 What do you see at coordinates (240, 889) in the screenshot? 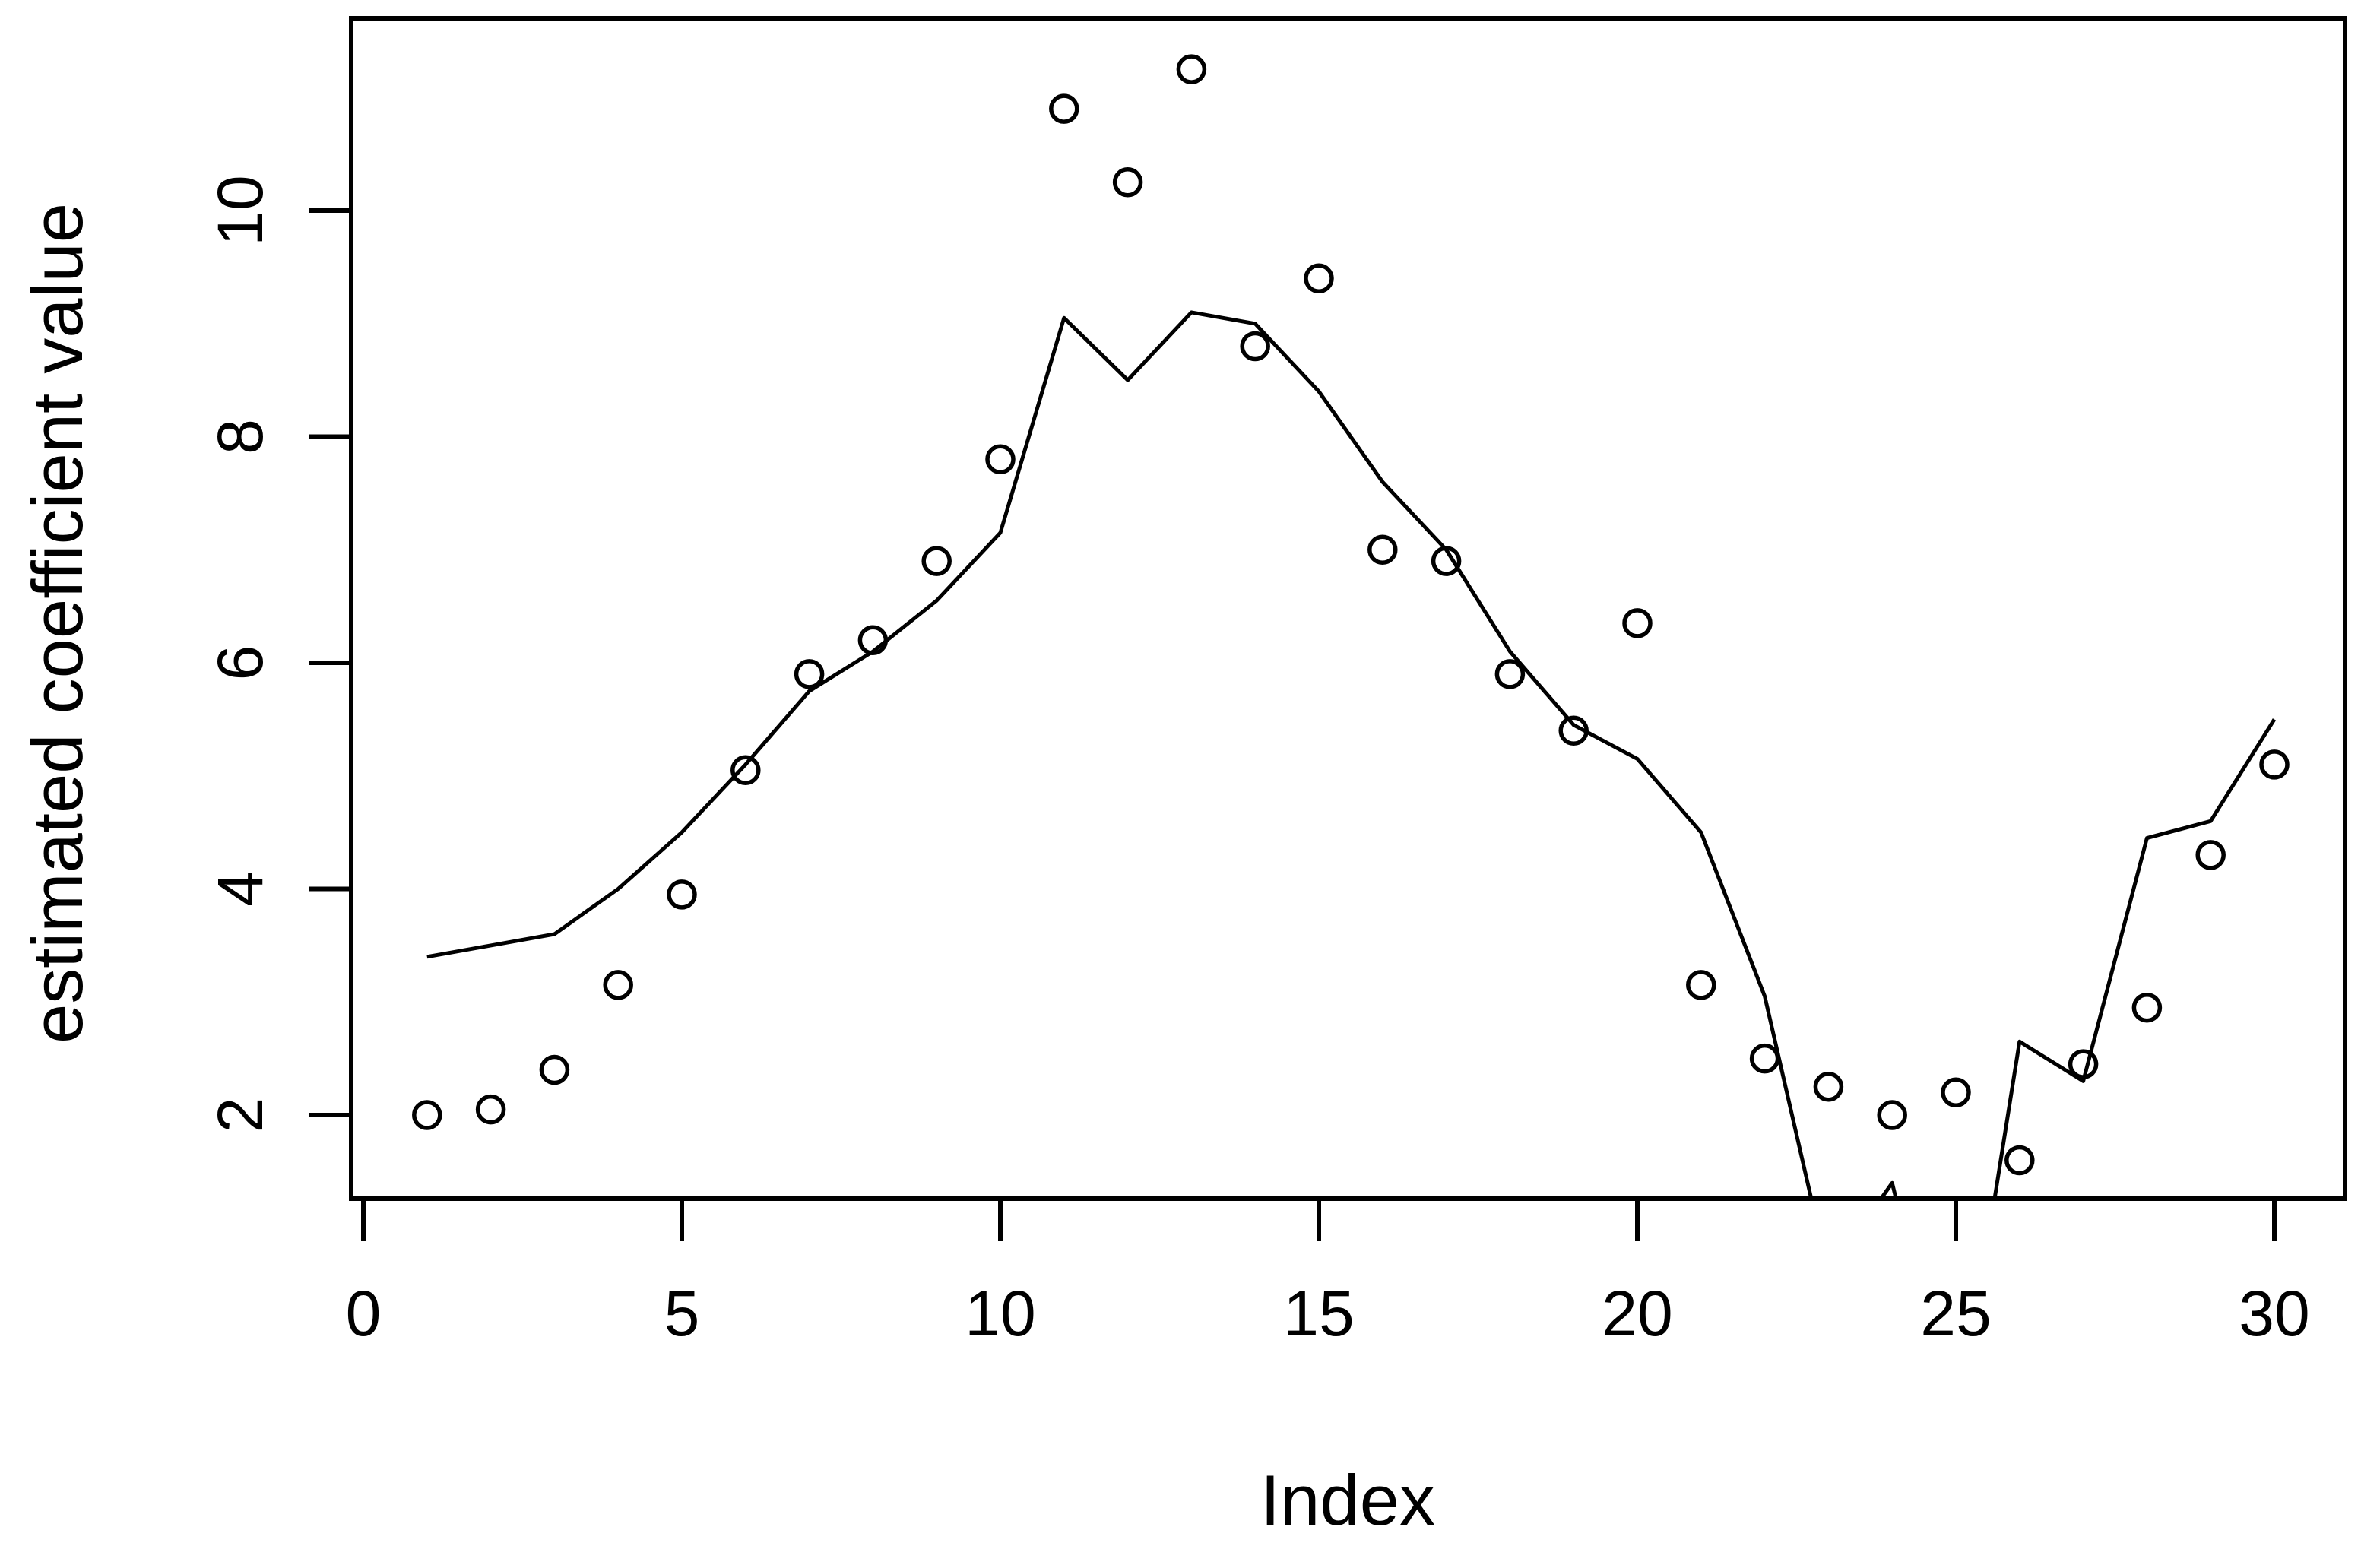
I see `y-tick-label: 4` at bounding box center [240, 889].